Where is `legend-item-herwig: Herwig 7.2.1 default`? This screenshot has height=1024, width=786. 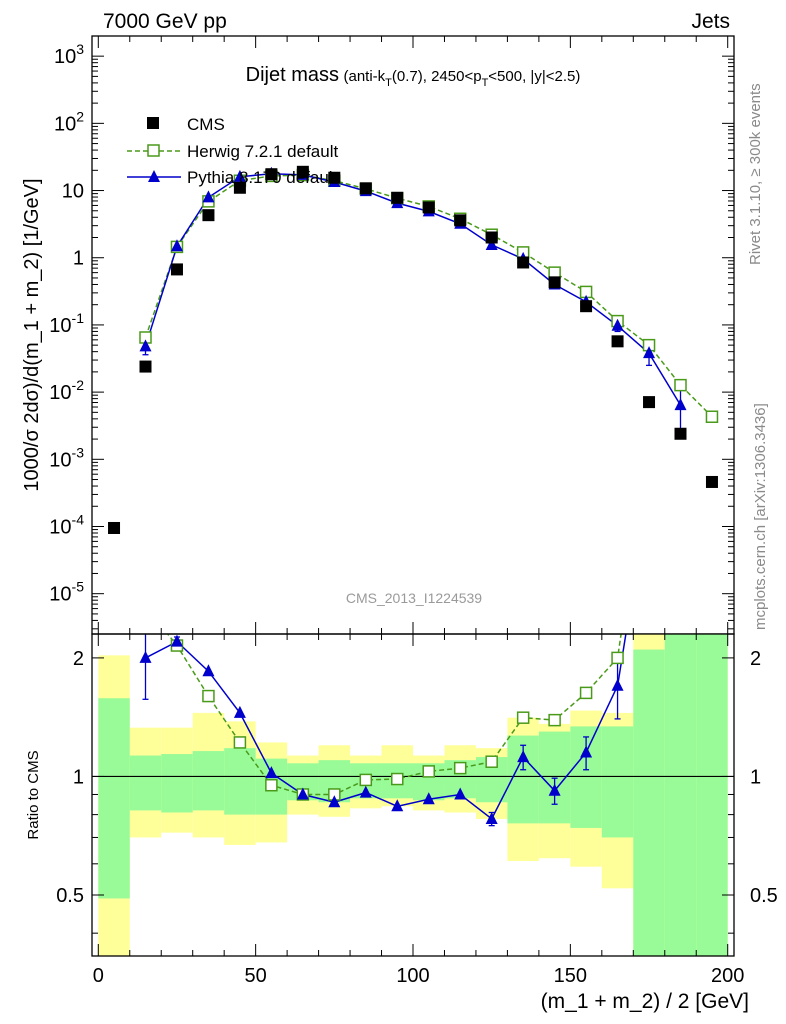 legend-item-herwig: Herwig 7.2.1 default is located at coordinates (232, 151).